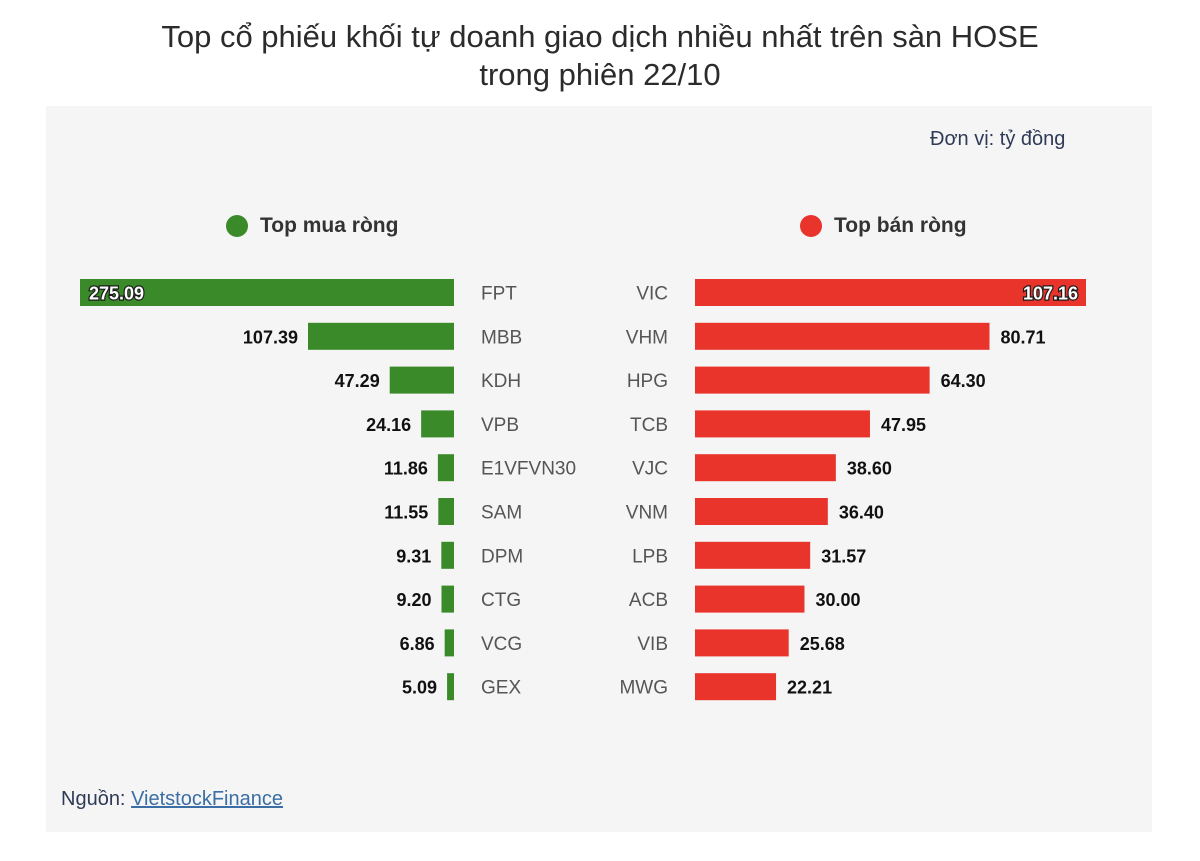  Describe the element at coordinates (329, 225) in the screenshot. I see `legend-buy-label: Top mua ròng` at that location.